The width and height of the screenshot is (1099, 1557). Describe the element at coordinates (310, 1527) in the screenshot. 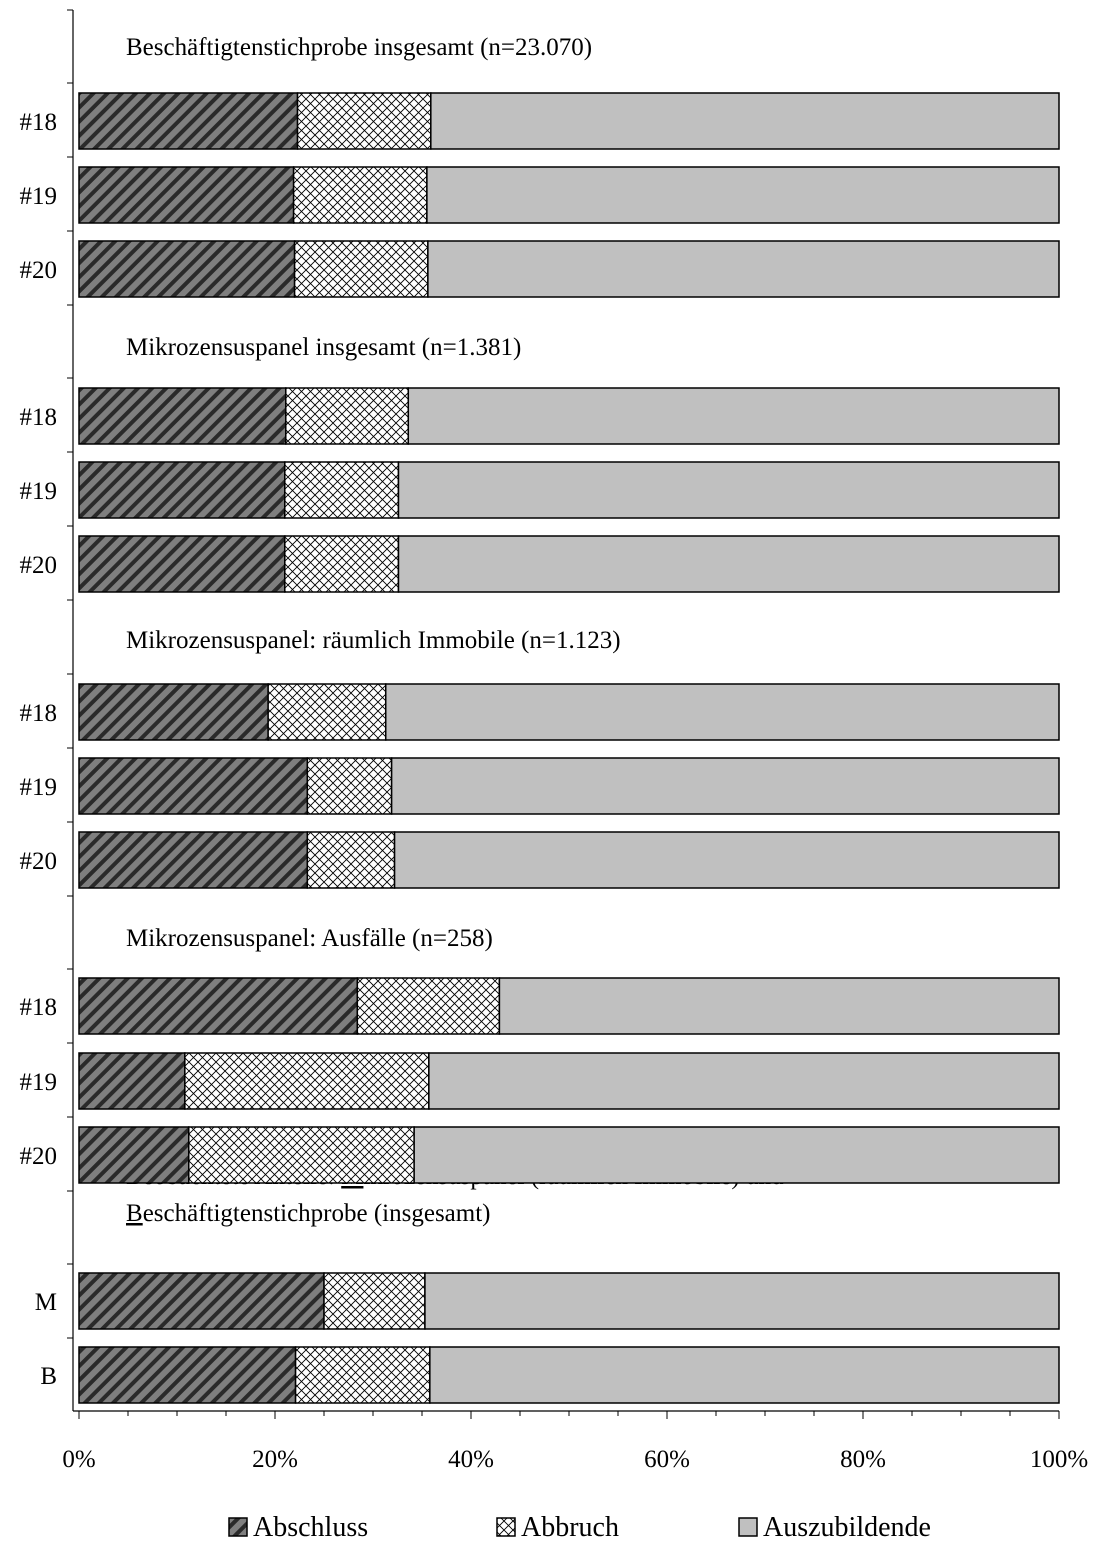

I see `legend-label-abschluss: Abschluss` at that location.